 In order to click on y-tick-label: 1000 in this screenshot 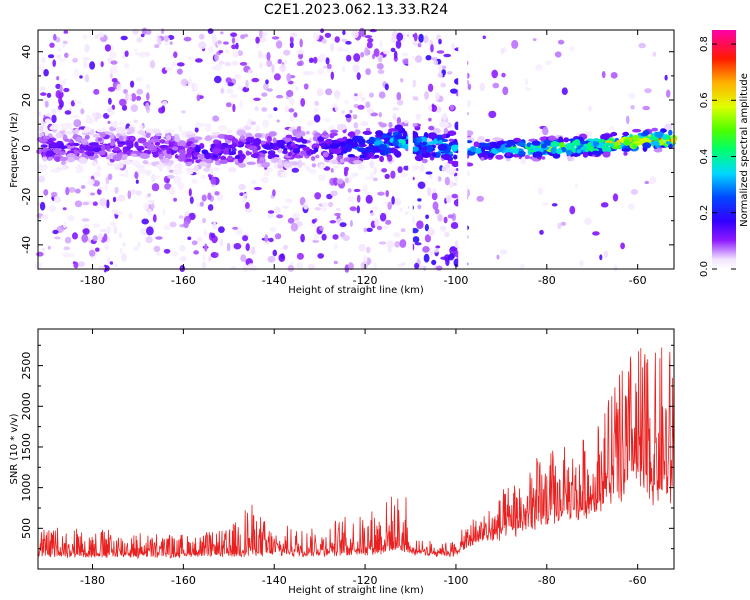, I will do `click(26, 488)`.